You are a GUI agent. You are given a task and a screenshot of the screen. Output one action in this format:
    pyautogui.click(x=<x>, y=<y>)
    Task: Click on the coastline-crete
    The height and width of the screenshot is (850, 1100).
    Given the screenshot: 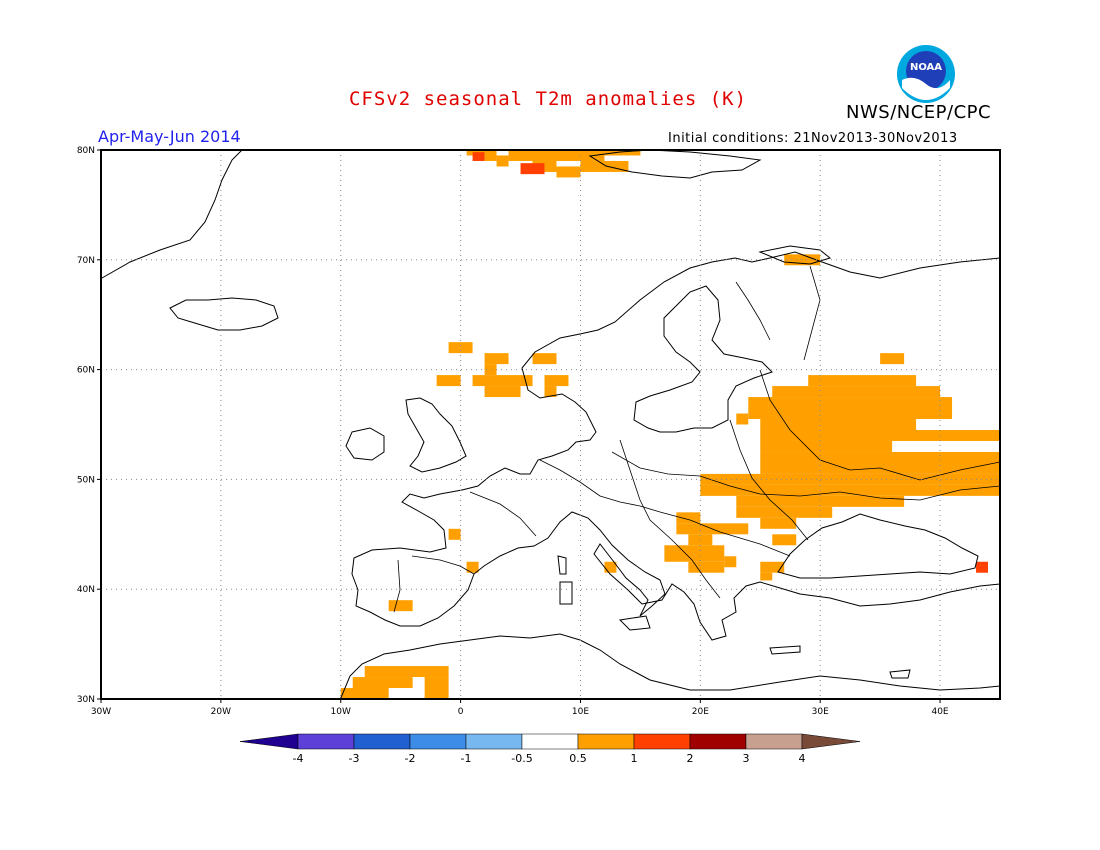 What is the action you would take?
    pyautogui.click(x=785, y=650)
    